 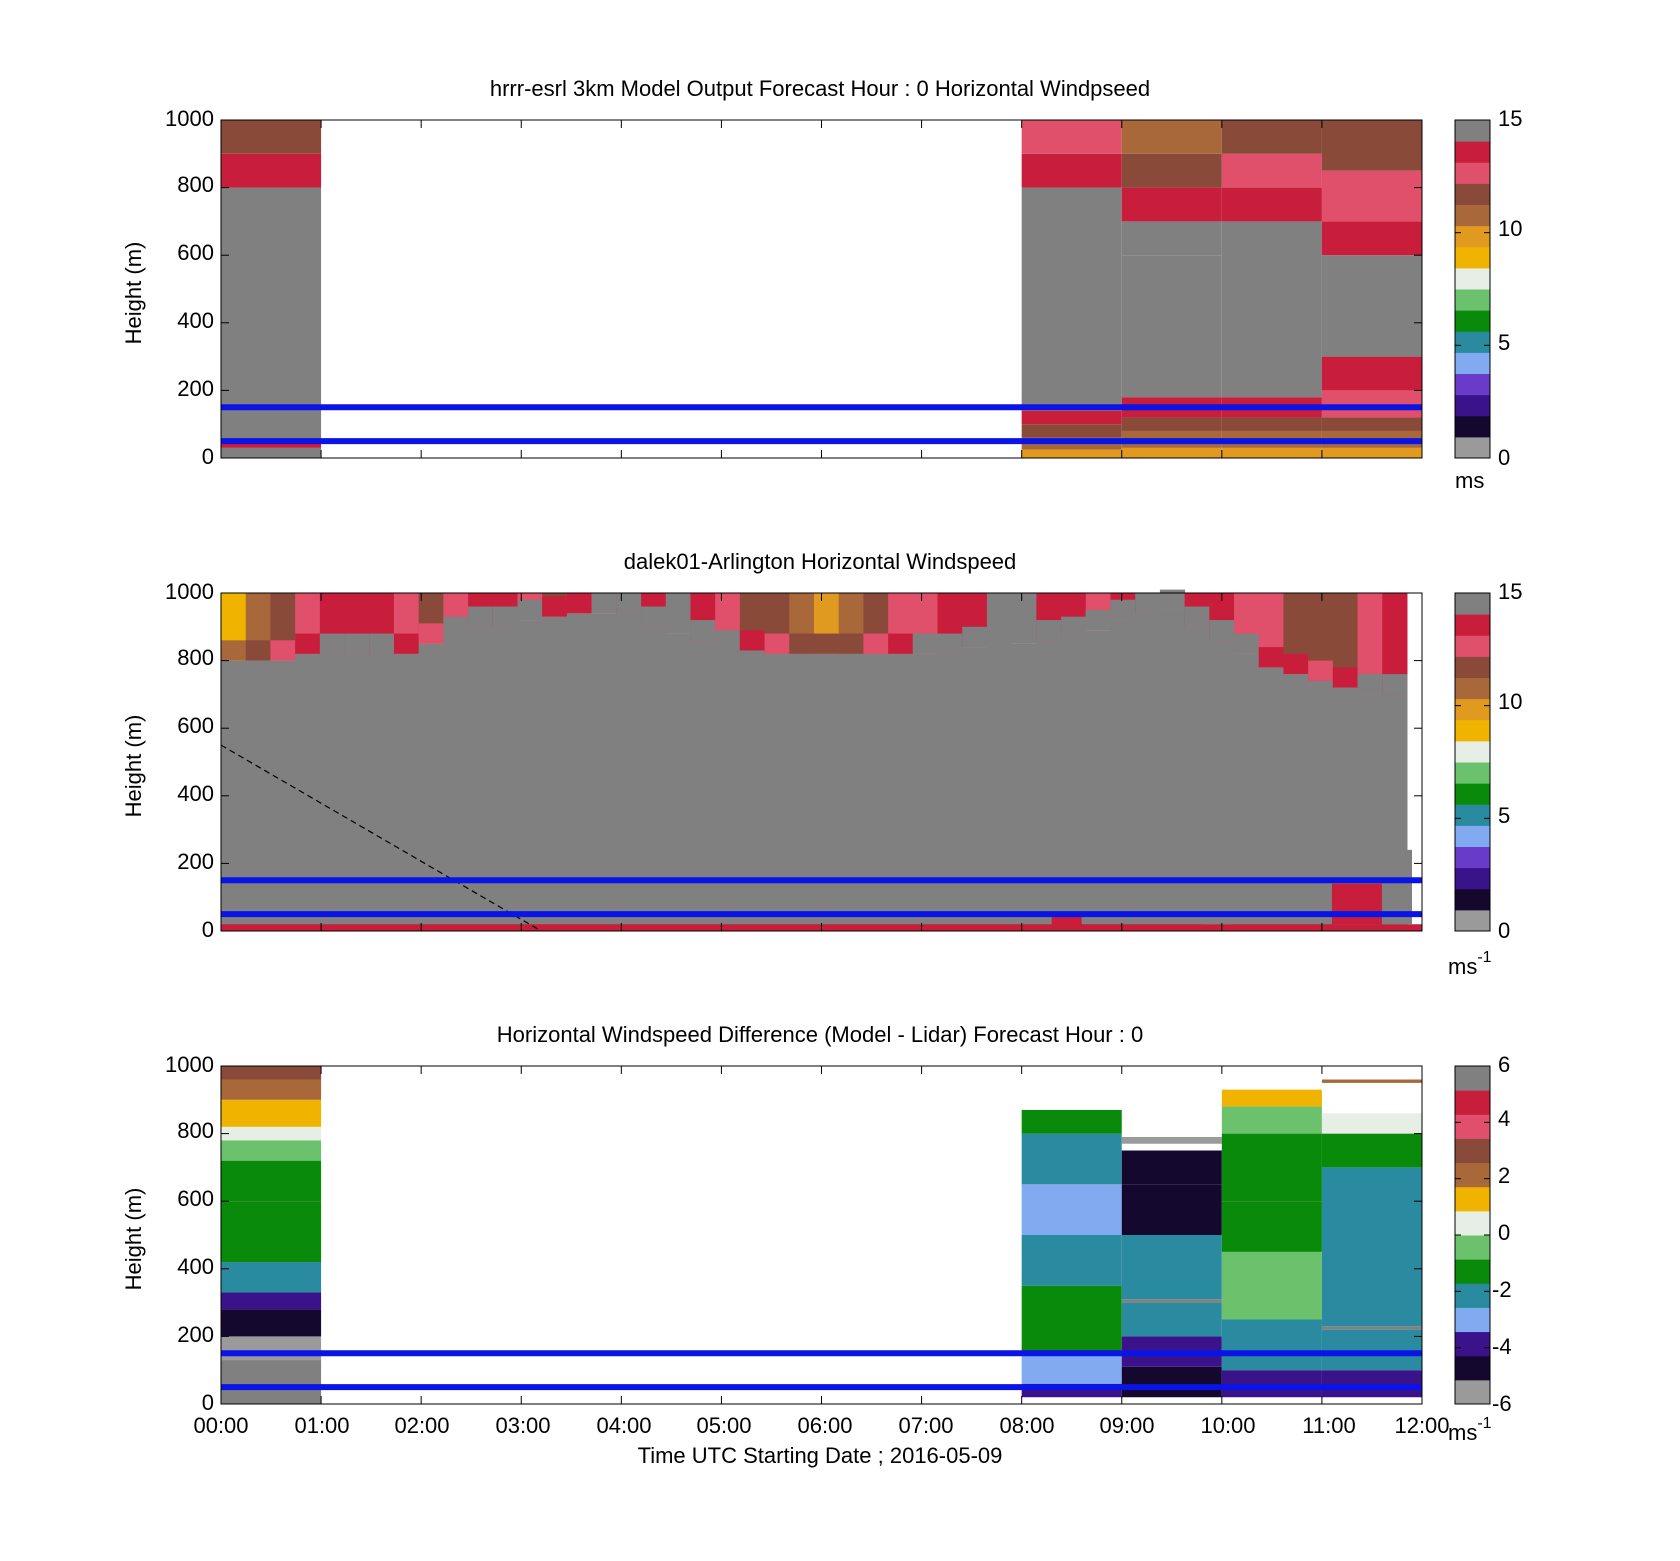 I want to click on x-tick-label: 00:00, so click(x=220, y=1425).